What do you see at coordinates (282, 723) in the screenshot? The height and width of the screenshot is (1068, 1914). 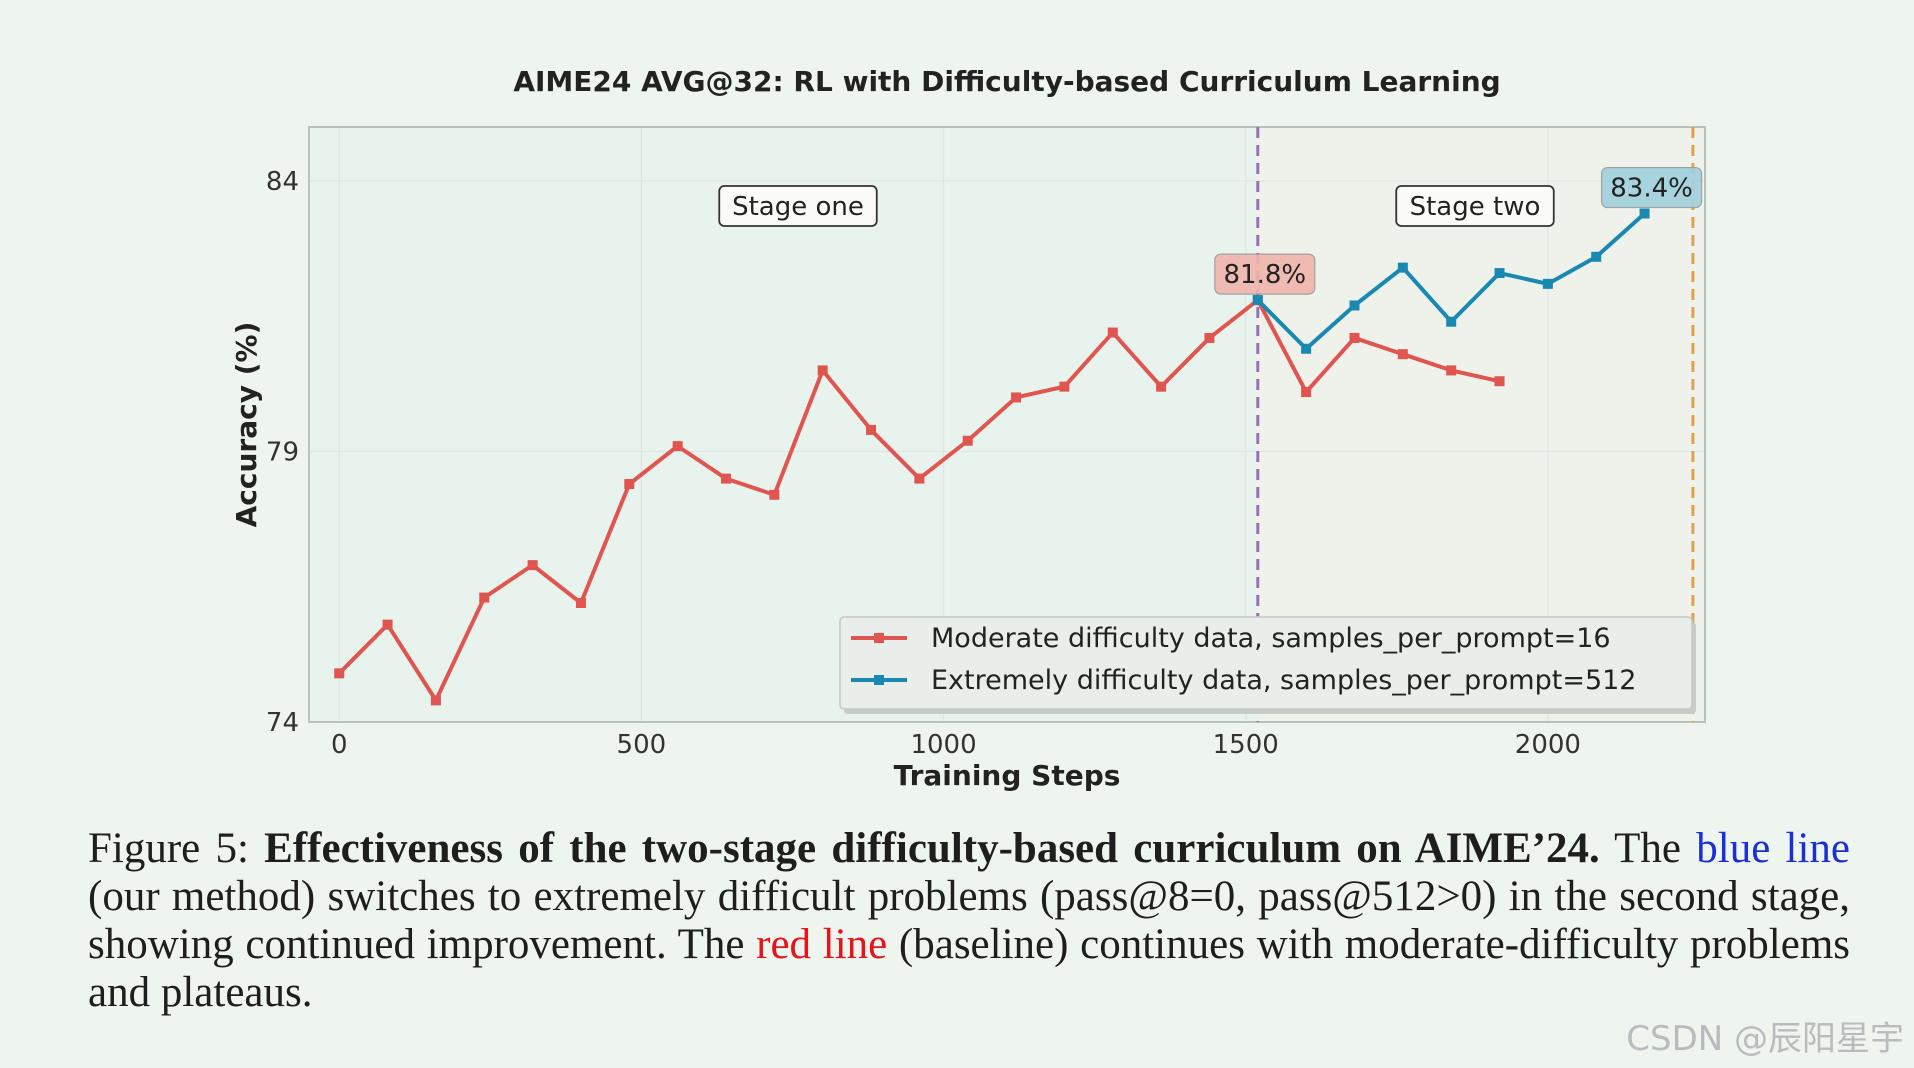 I see `y-tick-label: 74` at bounding box center [282, 723].